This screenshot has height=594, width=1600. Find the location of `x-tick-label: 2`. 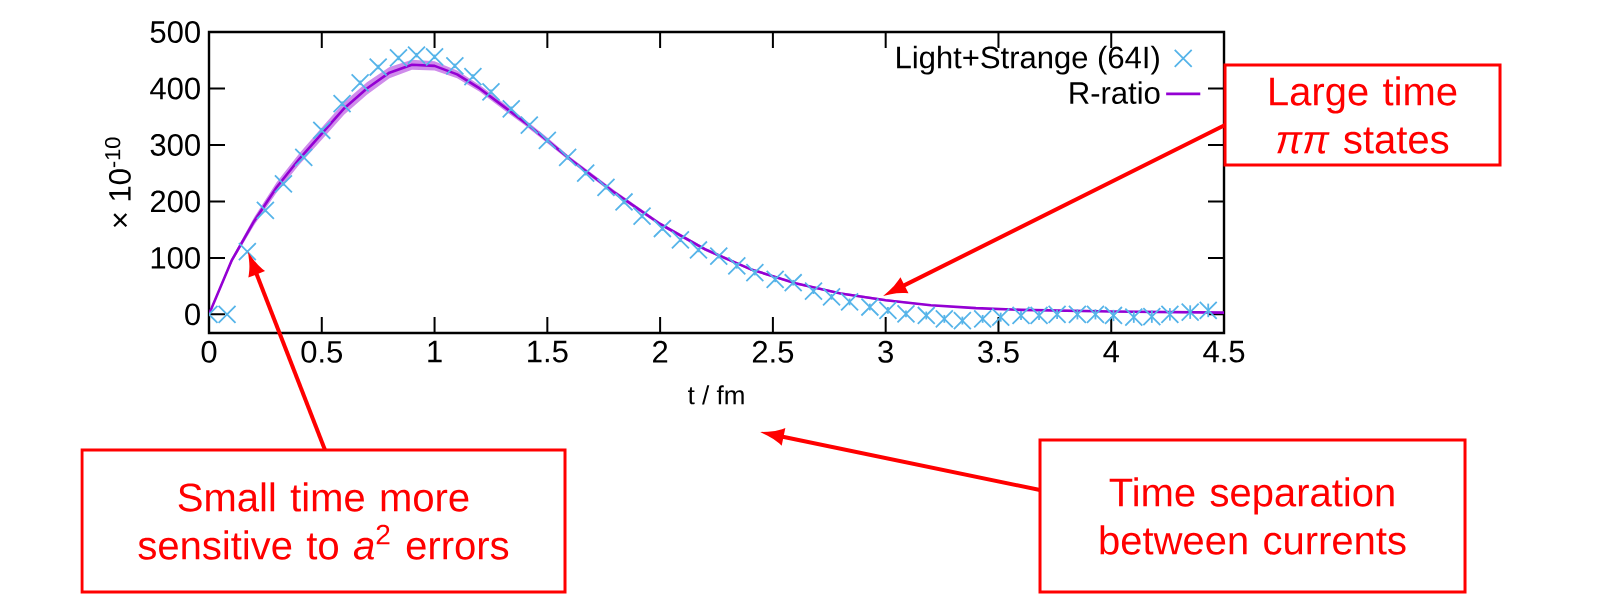

x-tick-label: 2 is located at coordinates (660, 351).